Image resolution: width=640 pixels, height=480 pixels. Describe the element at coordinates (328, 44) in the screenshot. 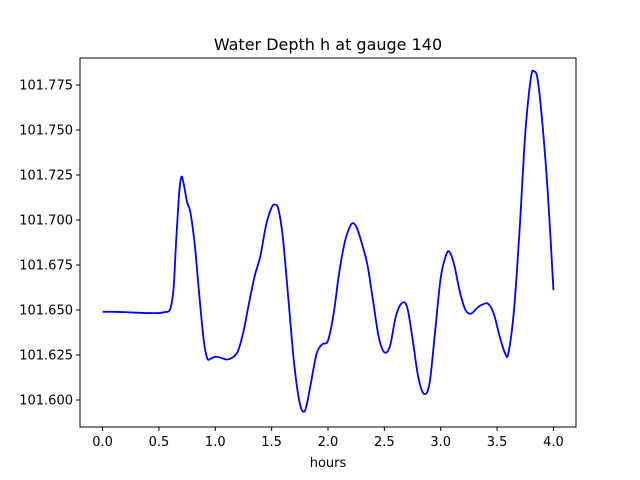

I see `chart-title: Water Depth h at gauge 140` at that location.